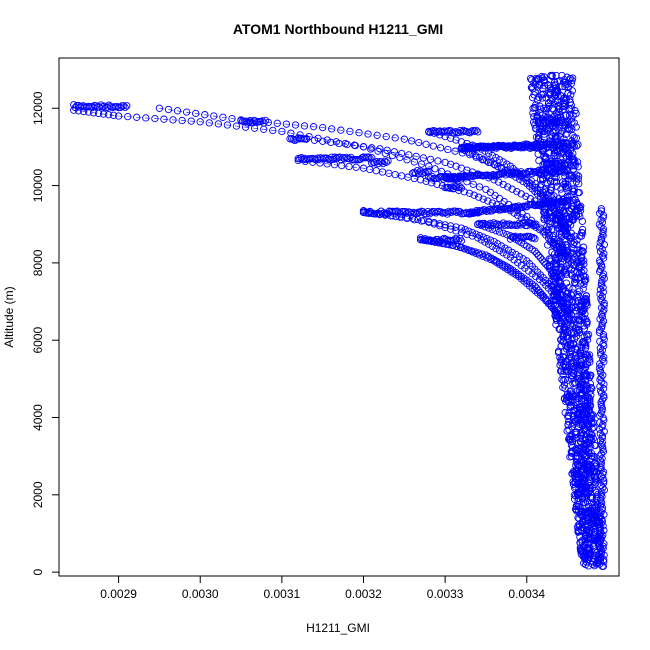 The width and height of the screenshot is (650, 650). Describe the element at coordinates (38, 340) in the screenshot. I see `y-tick-label: 6000` at that location.